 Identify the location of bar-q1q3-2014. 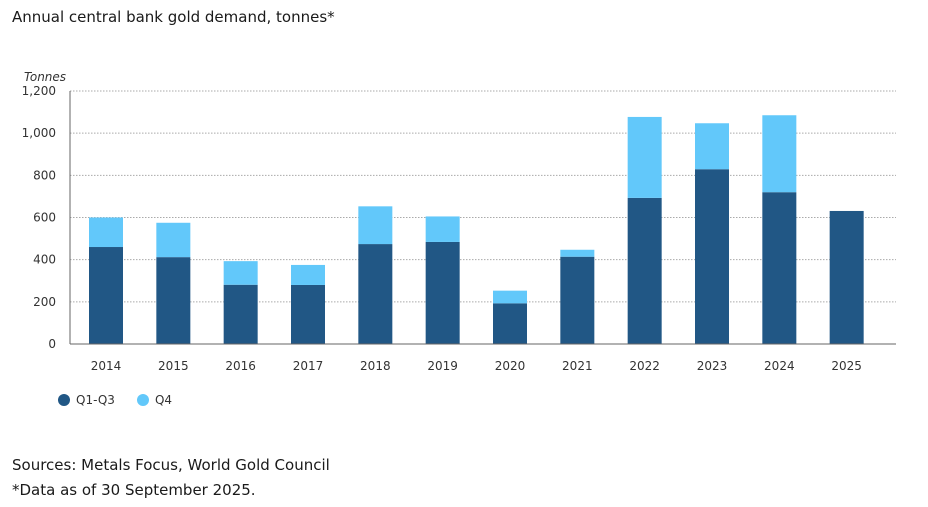
(106, 295).